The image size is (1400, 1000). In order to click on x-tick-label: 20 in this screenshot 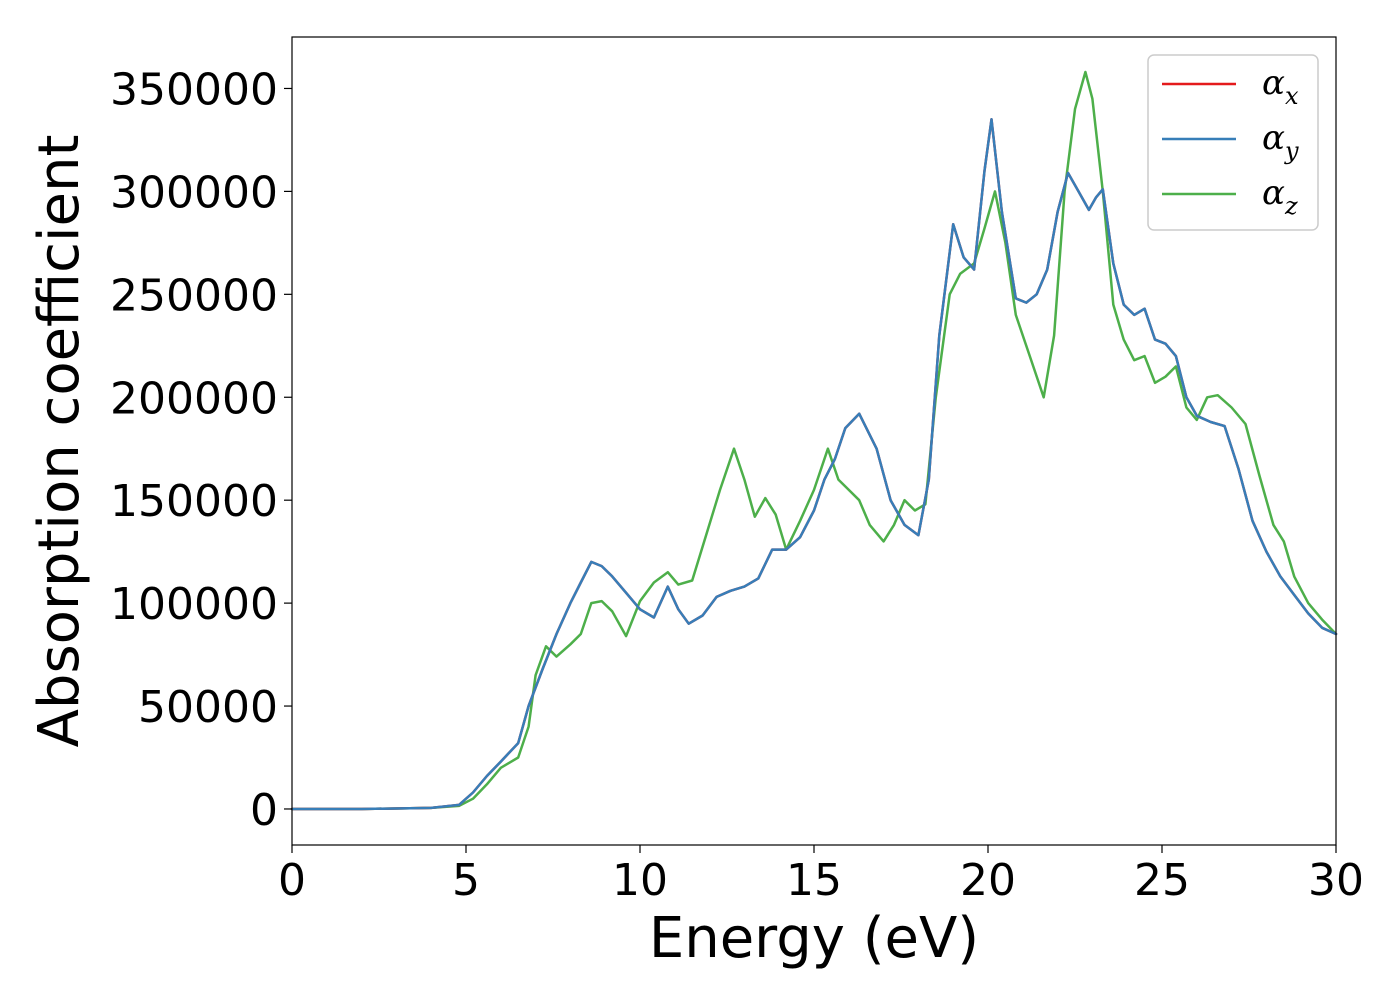, I will do `click(988, 880)`.